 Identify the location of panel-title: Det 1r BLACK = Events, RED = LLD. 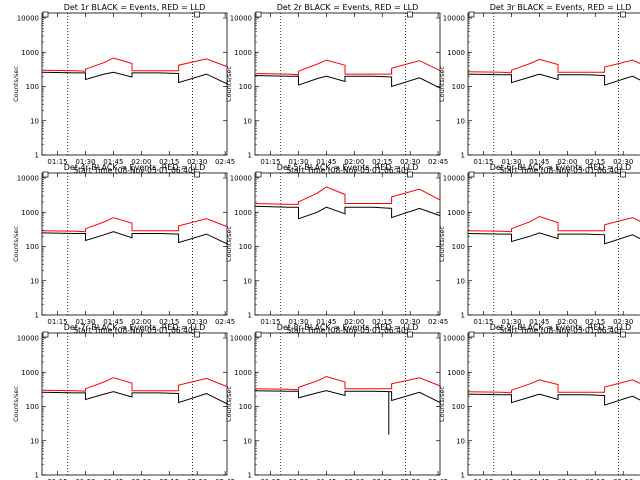
(135, 7).